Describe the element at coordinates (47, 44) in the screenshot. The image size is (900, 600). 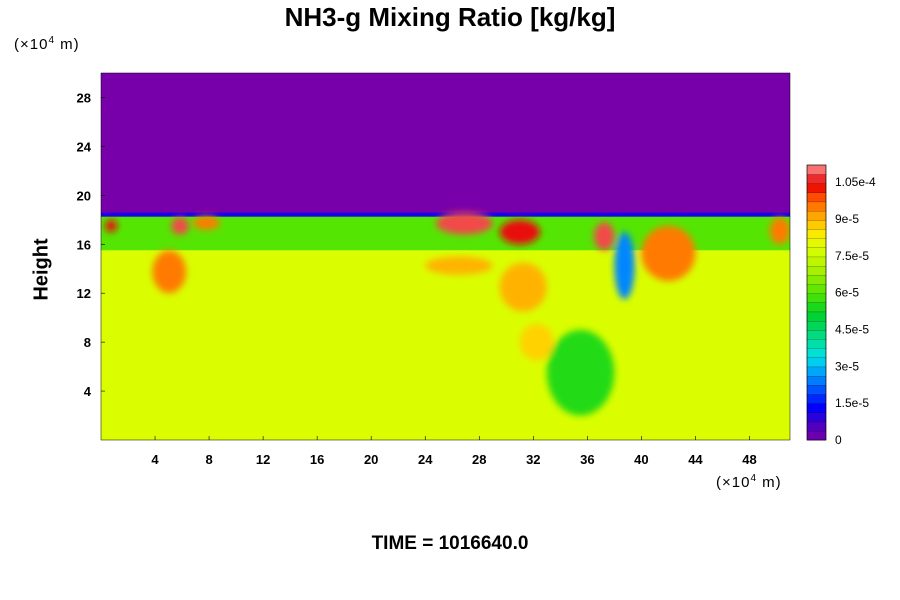
I see `y-axis-unit: (×104 m)` at that location.